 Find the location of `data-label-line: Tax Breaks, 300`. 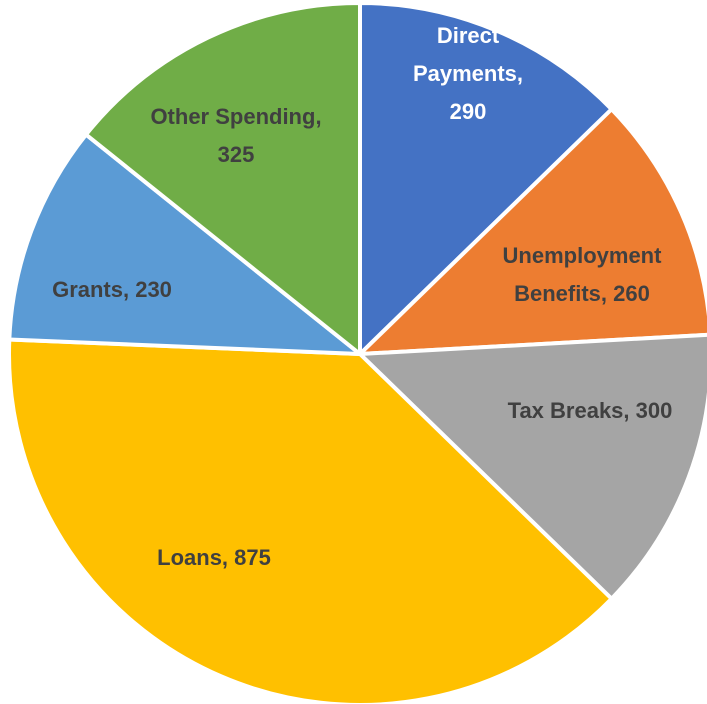

data-label-line: Tax Breaks, 300 is located at coordinates (590, 410).